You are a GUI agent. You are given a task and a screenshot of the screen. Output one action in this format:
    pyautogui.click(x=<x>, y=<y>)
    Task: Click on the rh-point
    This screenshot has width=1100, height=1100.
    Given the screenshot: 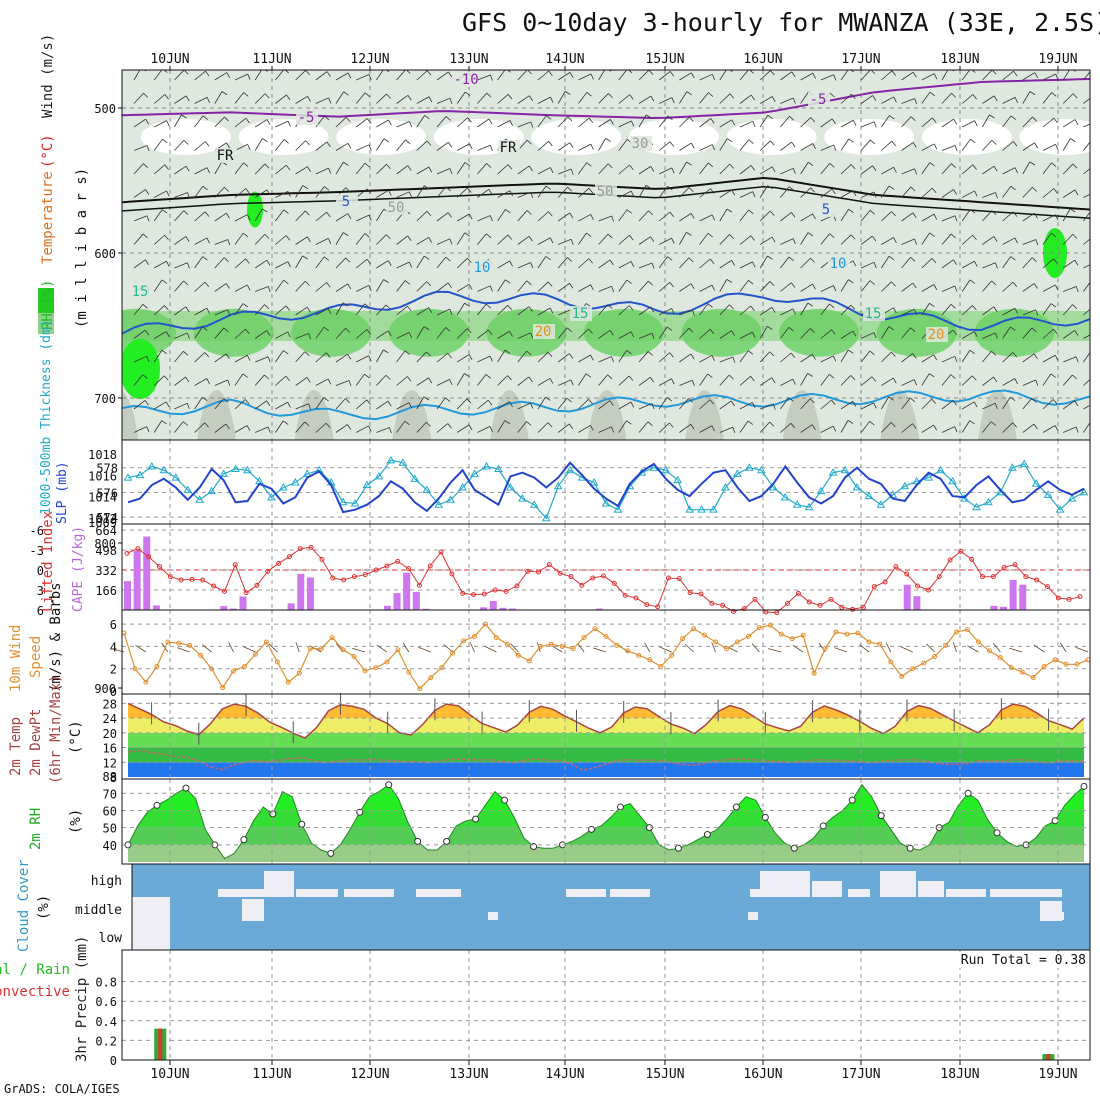 What is the action you would take?
    pyautogui.click(x=505, y=800)
    